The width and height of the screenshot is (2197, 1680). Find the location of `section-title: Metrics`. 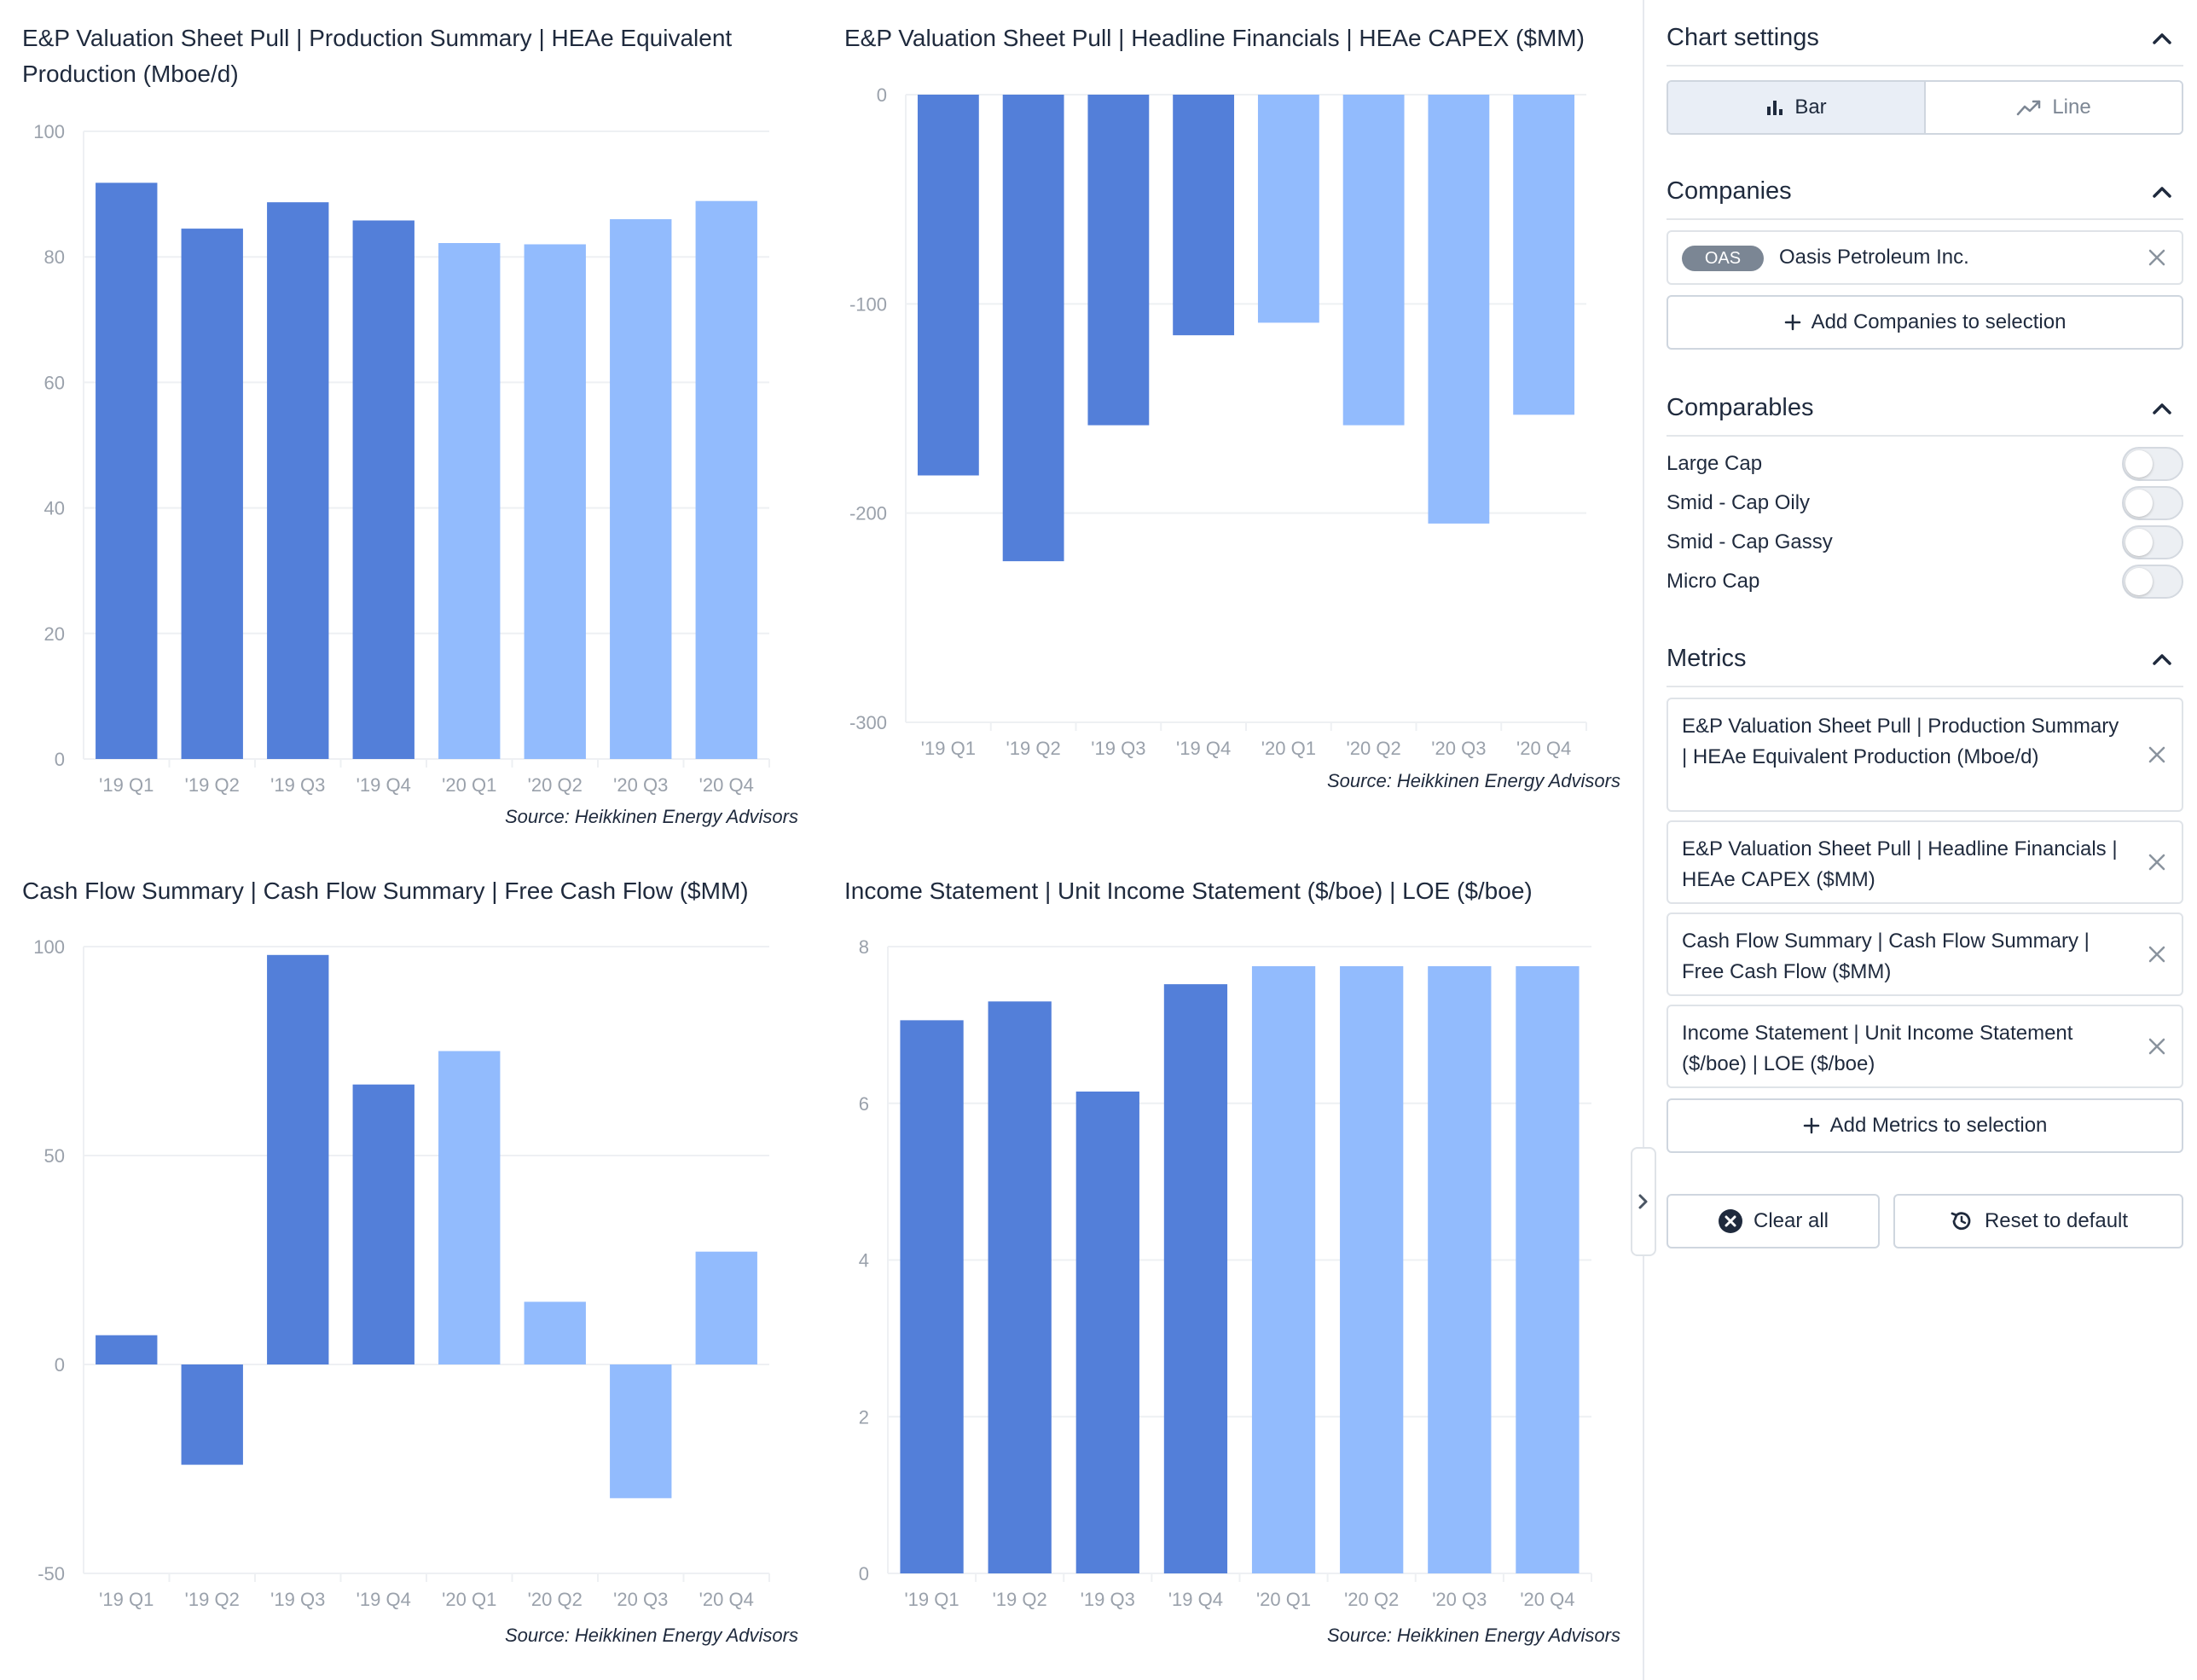

section-title: Metrics is located at coordinates (1707, 658).